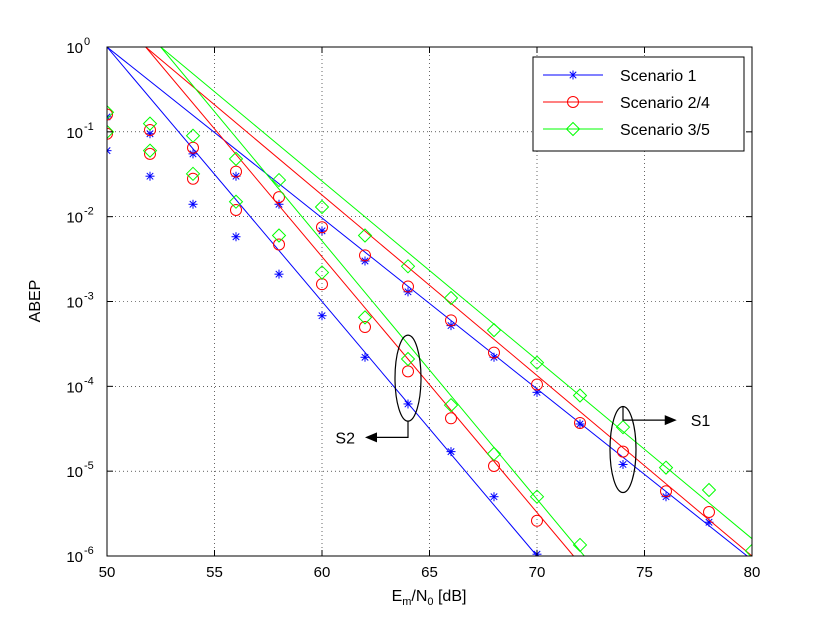 This screenshot has height=625, width=830. What do you see at coordinates (752, 572) in the screenshot?
I see `x-tick-label: 80` at bounding box center [752, 572].